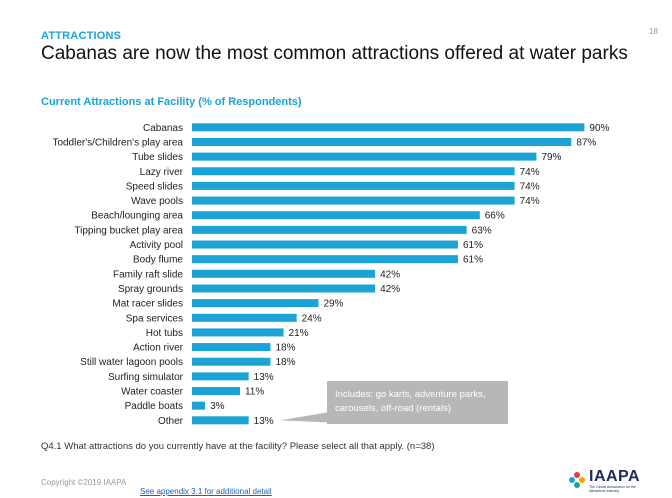 The image size is (672, 498). I want to click on value-label: 24%, so click(312, 318).